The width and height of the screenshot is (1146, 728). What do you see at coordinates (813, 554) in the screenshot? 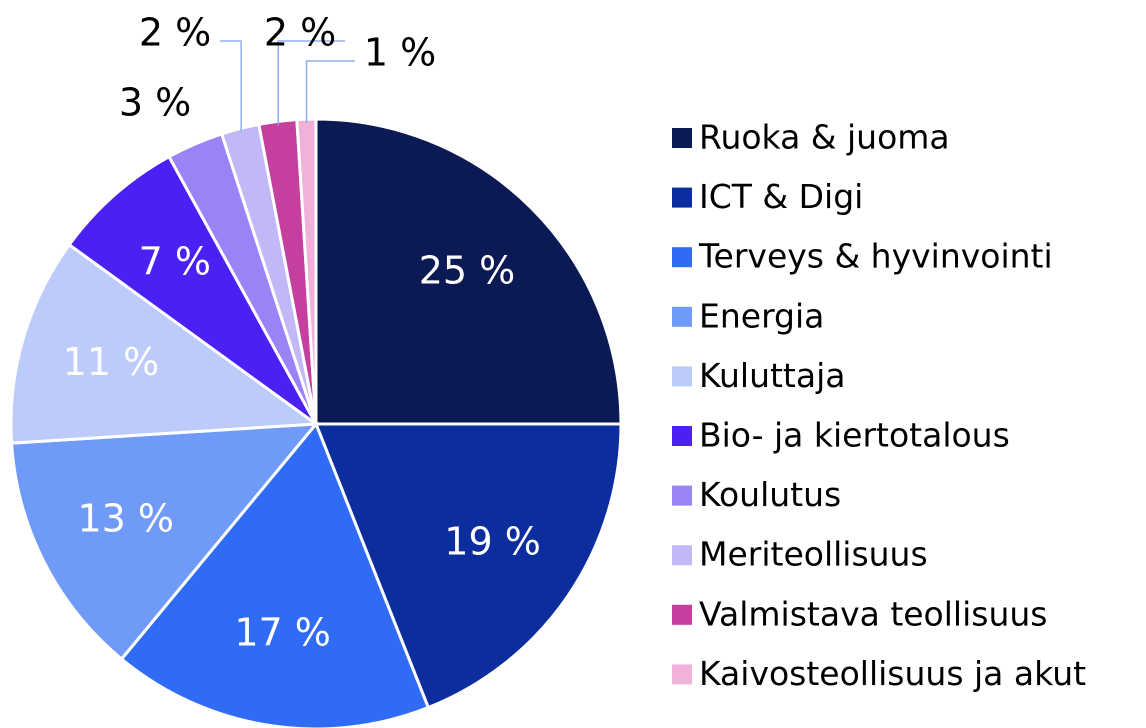
I see `legend-label: Meriteollisuus` at bounding box center [813, 554].